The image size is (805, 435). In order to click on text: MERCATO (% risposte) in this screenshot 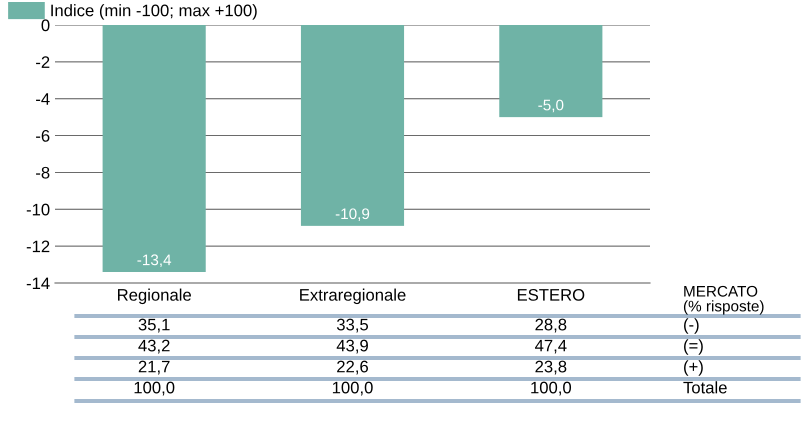, I will do `click(724, 300)`.